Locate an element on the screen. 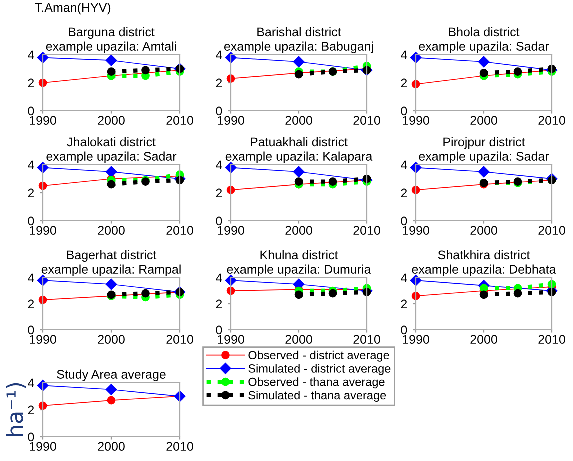 The image size is (573, 461). chart-title: Patuakhali district example upazila: Kalapara is located at coordinates (299, 150).